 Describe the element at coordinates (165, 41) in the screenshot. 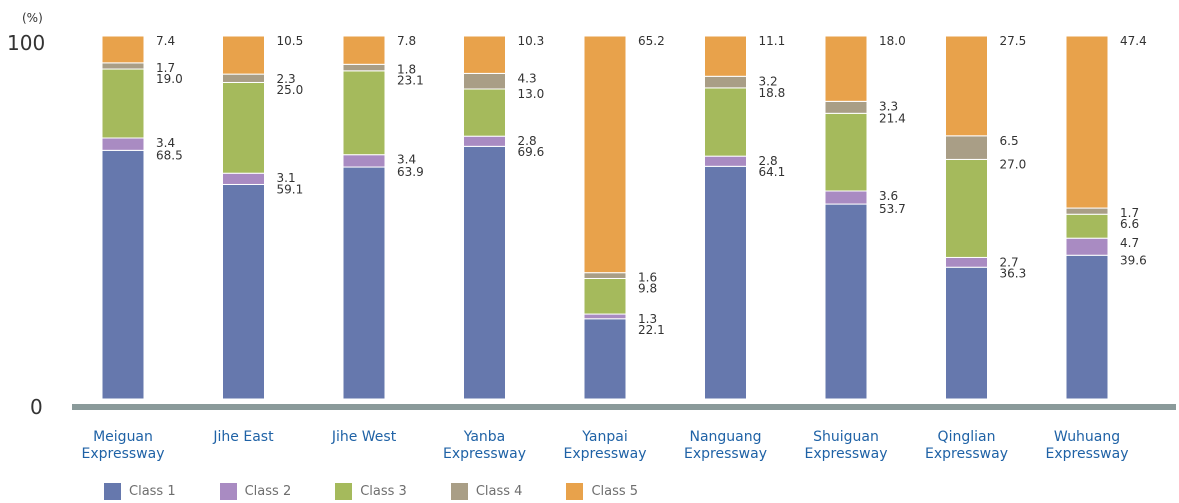

I see `value-label: 7.4` at that location.